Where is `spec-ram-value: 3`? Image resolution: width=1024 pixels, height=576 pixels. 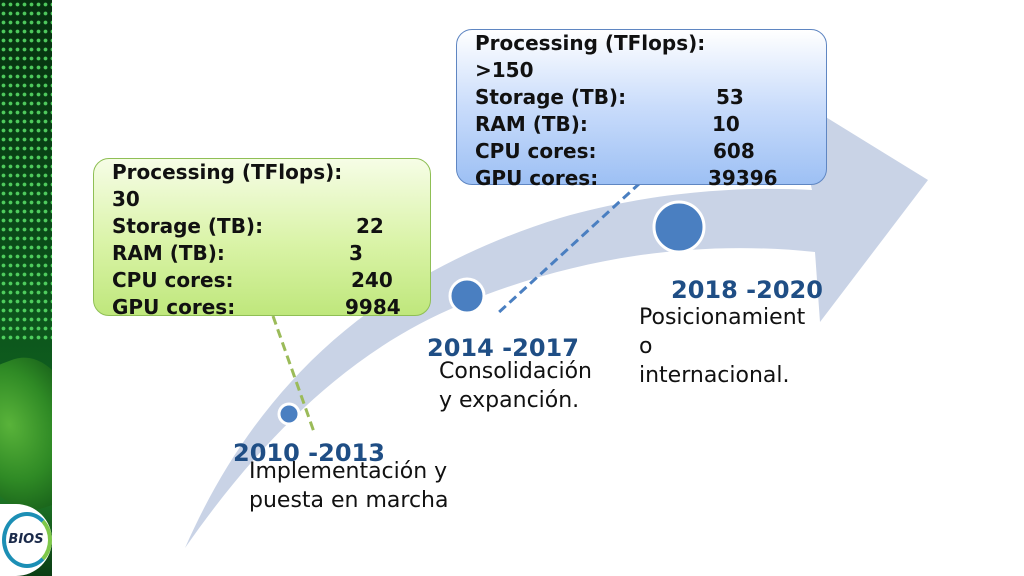
spec-ram-value: 3 is located at coordinates (356, 253).